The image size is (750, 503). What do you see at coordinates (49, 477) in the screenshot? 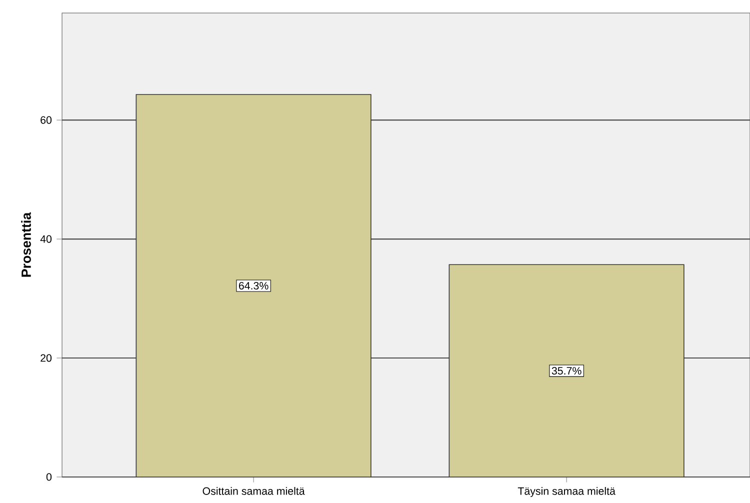
I see `y-tick-label: 0` at bounding box center [49, 477].